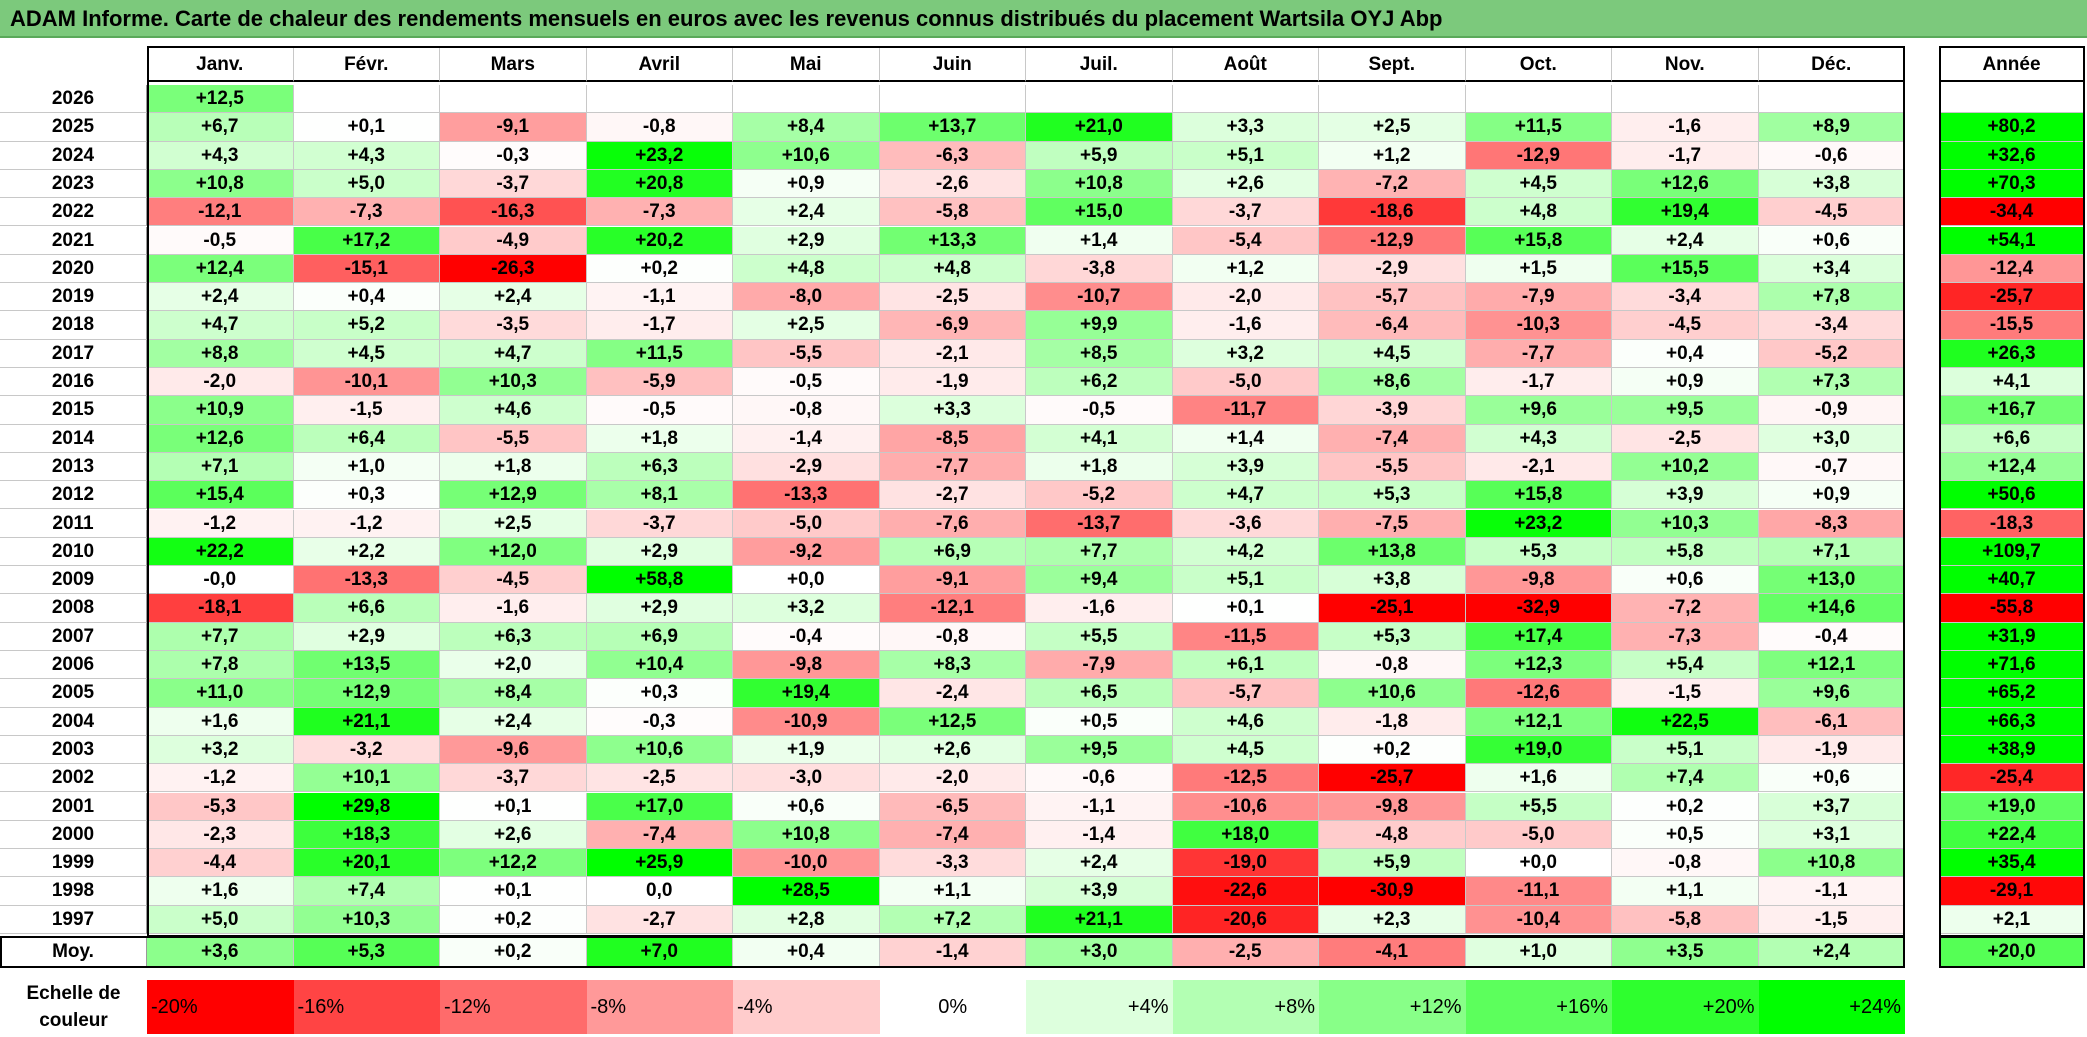  I want to click on year-label: 1998, so click(73, 891).